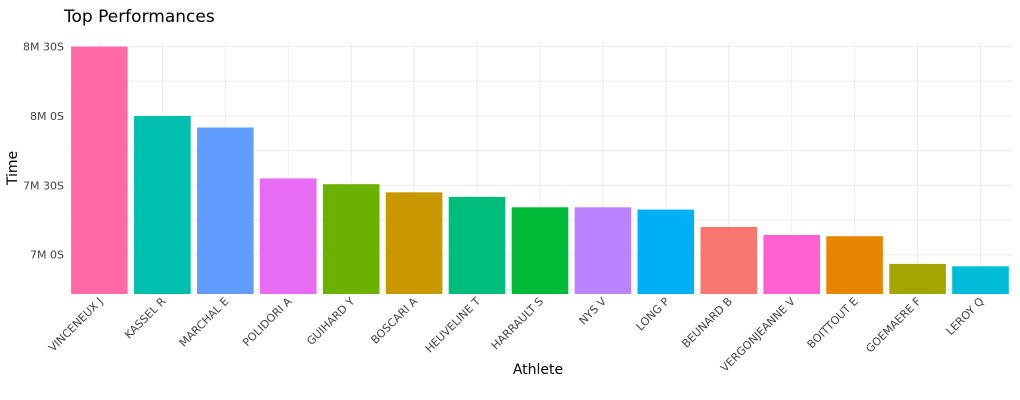 The height and width of the screenshot is (400, 1020). What do you see at coordinates (893, 325) in the screenshot?
I see `x-tick-label: GOEMAERE F` at bounding box center [893, 325].